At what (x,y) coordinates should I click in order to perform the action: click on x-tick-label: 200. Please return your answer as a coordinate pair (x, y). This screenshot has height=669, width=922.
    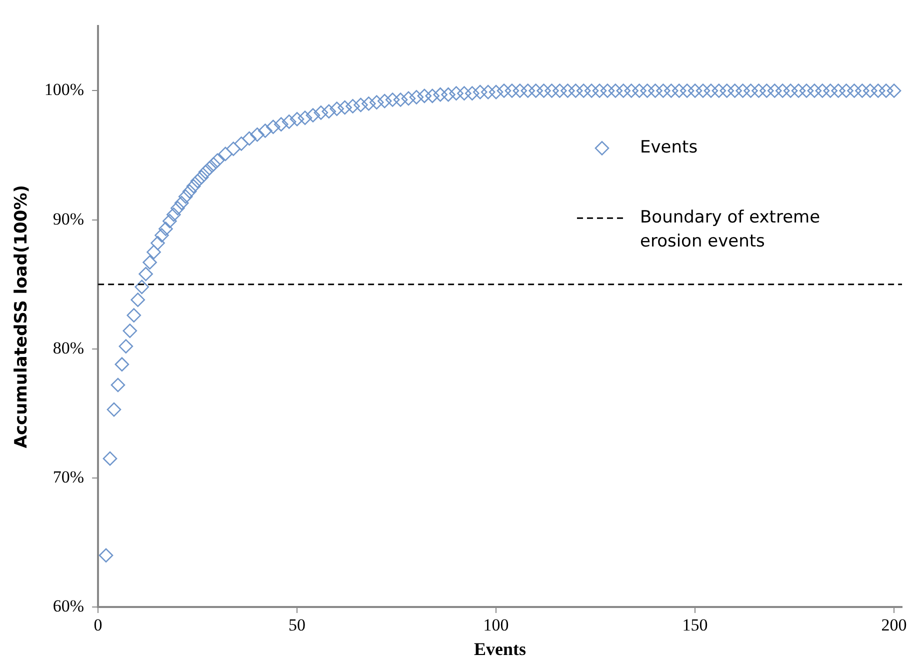
    Looking at the image, I should click on (894, 625).